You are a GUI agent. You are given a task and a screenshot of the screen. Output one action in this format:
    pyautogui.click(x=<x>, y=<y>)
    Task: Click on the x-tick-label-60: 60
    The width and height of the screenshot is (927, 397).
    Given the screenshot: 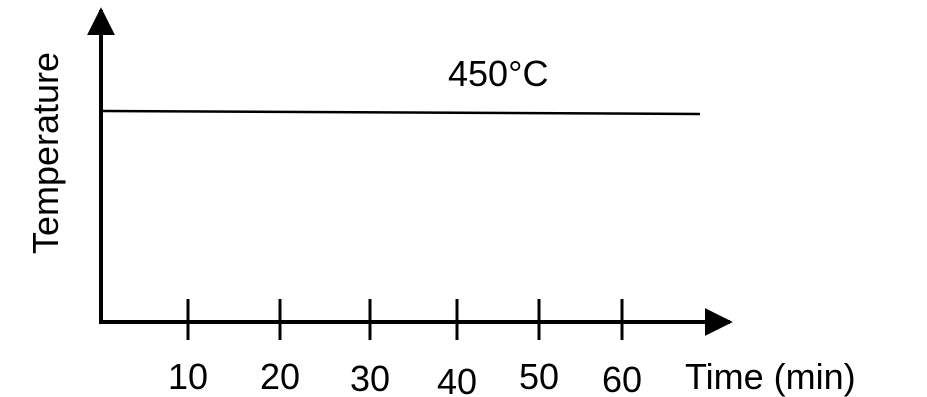 What is the action you would take?
    pyautogui.click(x=622, y=378)
    